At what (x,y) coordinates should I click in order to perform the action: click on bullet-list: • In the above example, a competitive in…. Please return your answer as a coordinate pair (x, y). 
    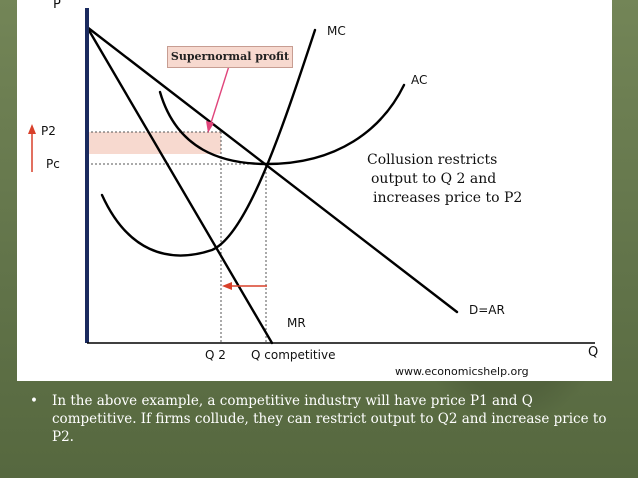
    Looking at the image, I should click on (322, 419).